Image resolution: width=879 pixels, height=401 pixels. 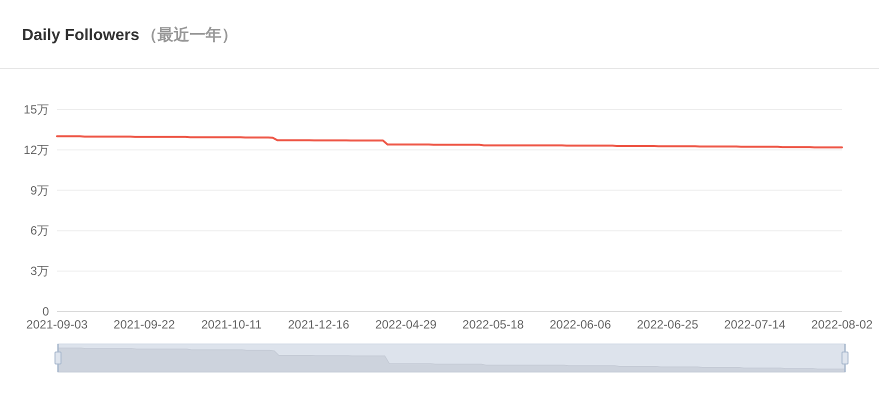 What do you see at coordinates (406, 325) in the screenshot?
I see `x-tick-label: 2022-04-29` at bounding box center [406, 325].